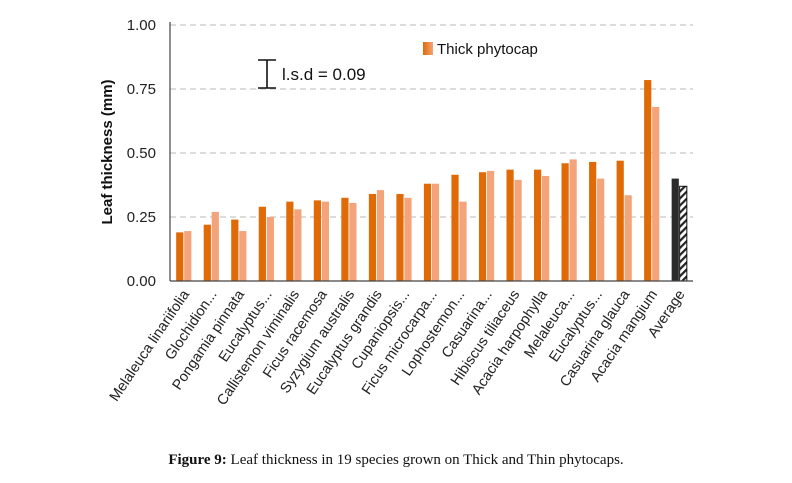 This screenshot has height=483, width=792. Describe the element at coordinates (141, 89) in the screenshot. I see `y-tick-label: 0.75` at that location.